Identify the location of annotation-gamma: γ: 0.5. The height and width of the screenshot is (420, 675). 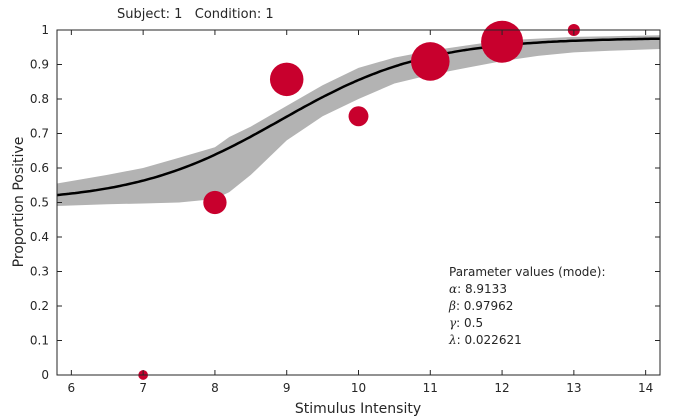
(466, 323).